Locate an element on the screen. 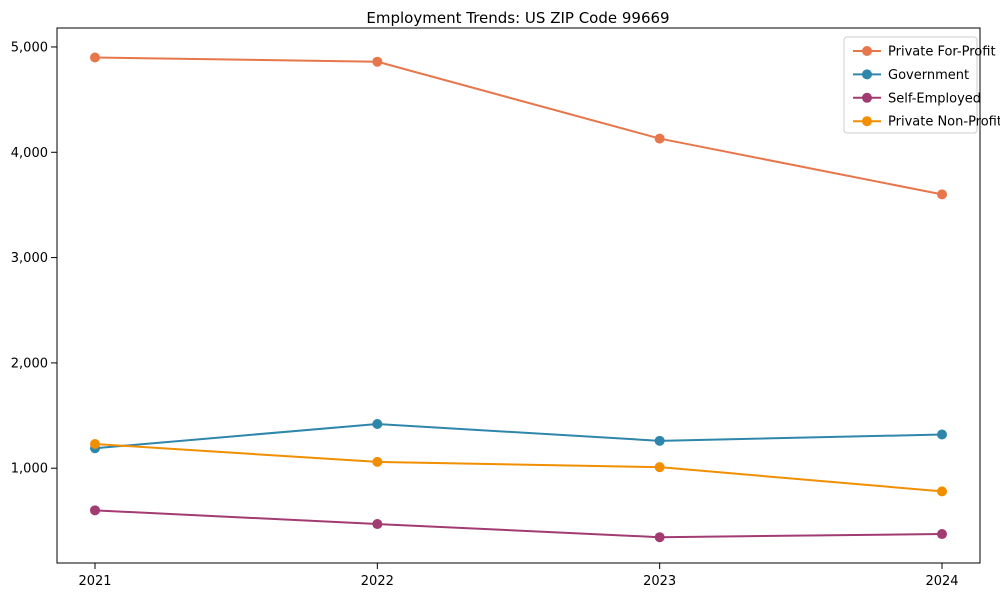  legend-item-government: Government is located at coordinates (911, 75).